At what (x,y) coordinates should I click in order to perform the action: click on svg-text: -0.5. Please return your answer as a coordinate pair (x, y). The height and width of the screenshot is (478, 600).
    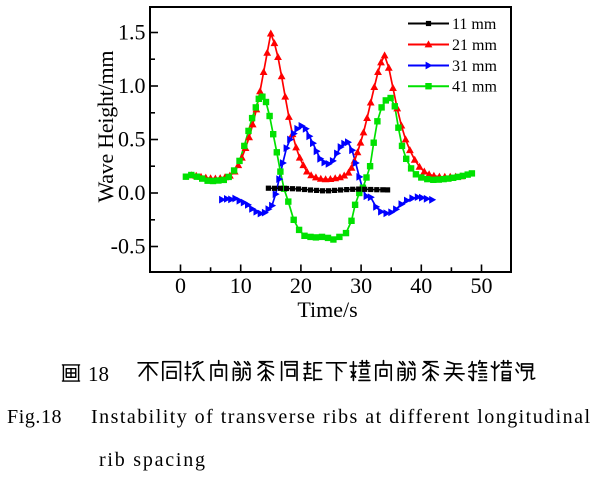
    Looking at the image, I should click on (128, 246).